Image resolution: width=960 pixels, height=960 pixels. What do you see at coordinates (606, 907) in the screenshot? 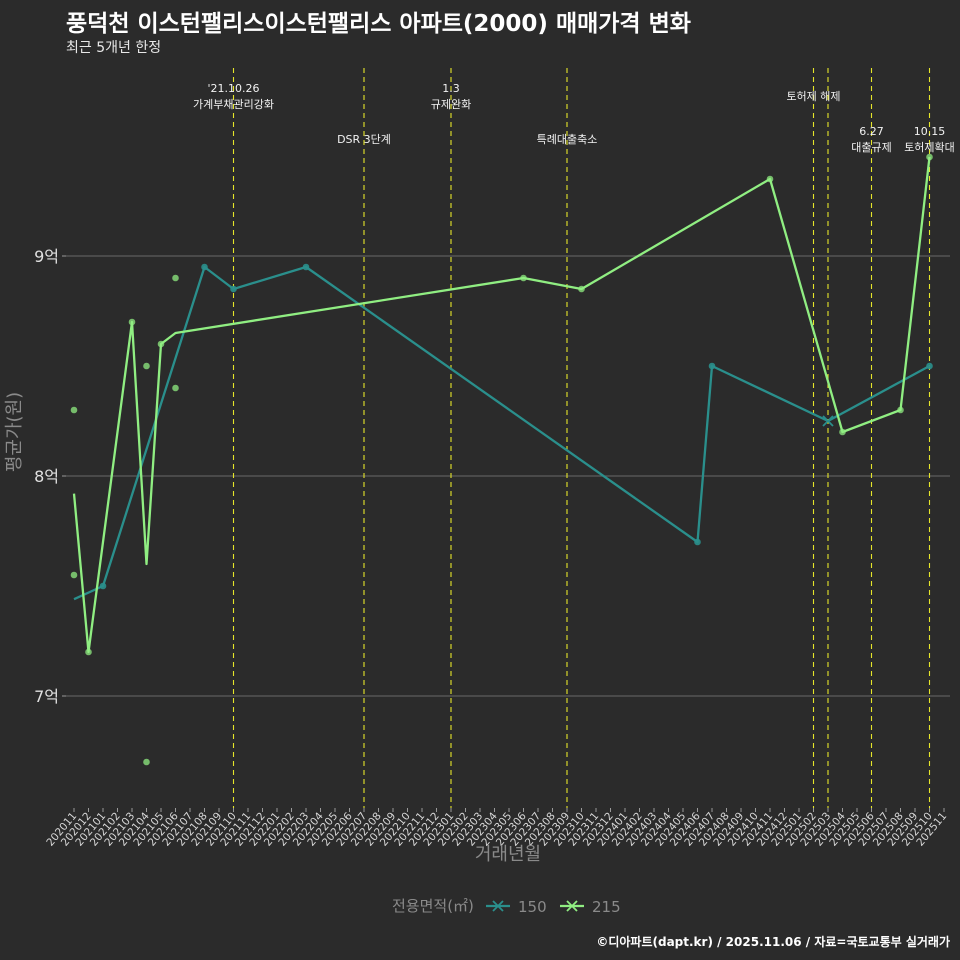
I see `legend-label: 215` at bounding box center [606, 907].